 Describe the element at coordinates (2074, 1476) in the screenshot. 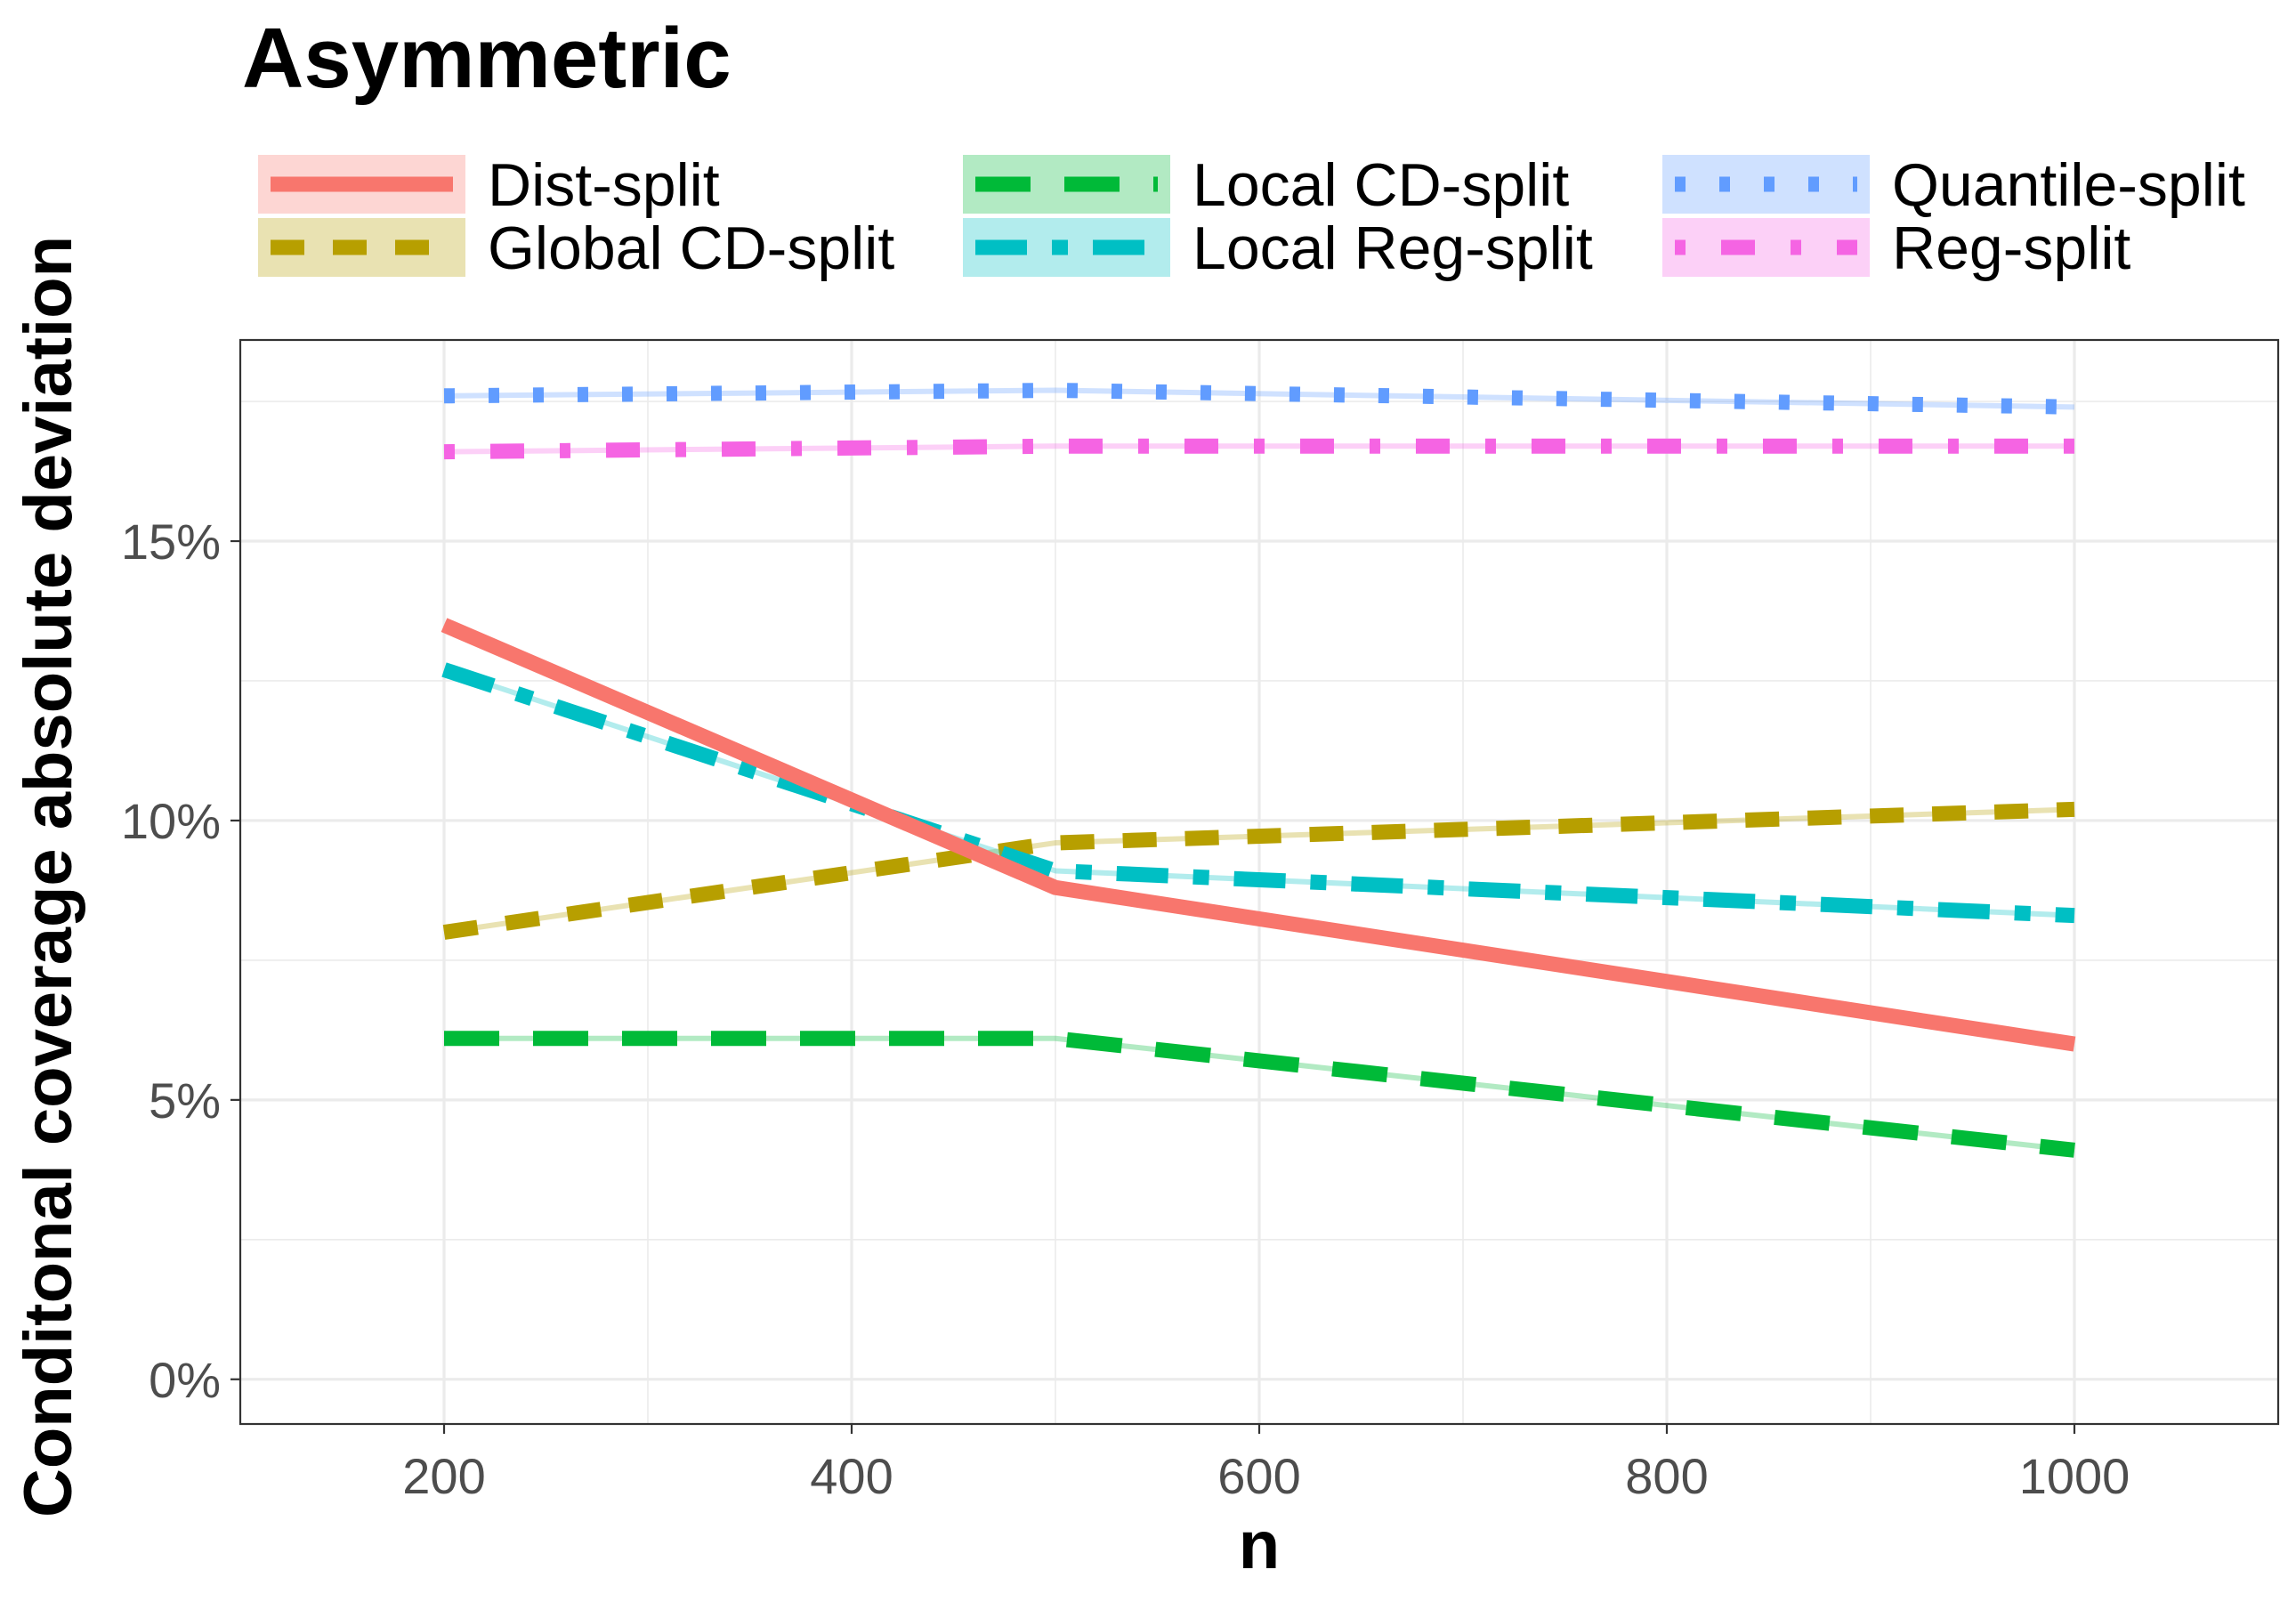

I see `x-tick-label: 1000` at that location.